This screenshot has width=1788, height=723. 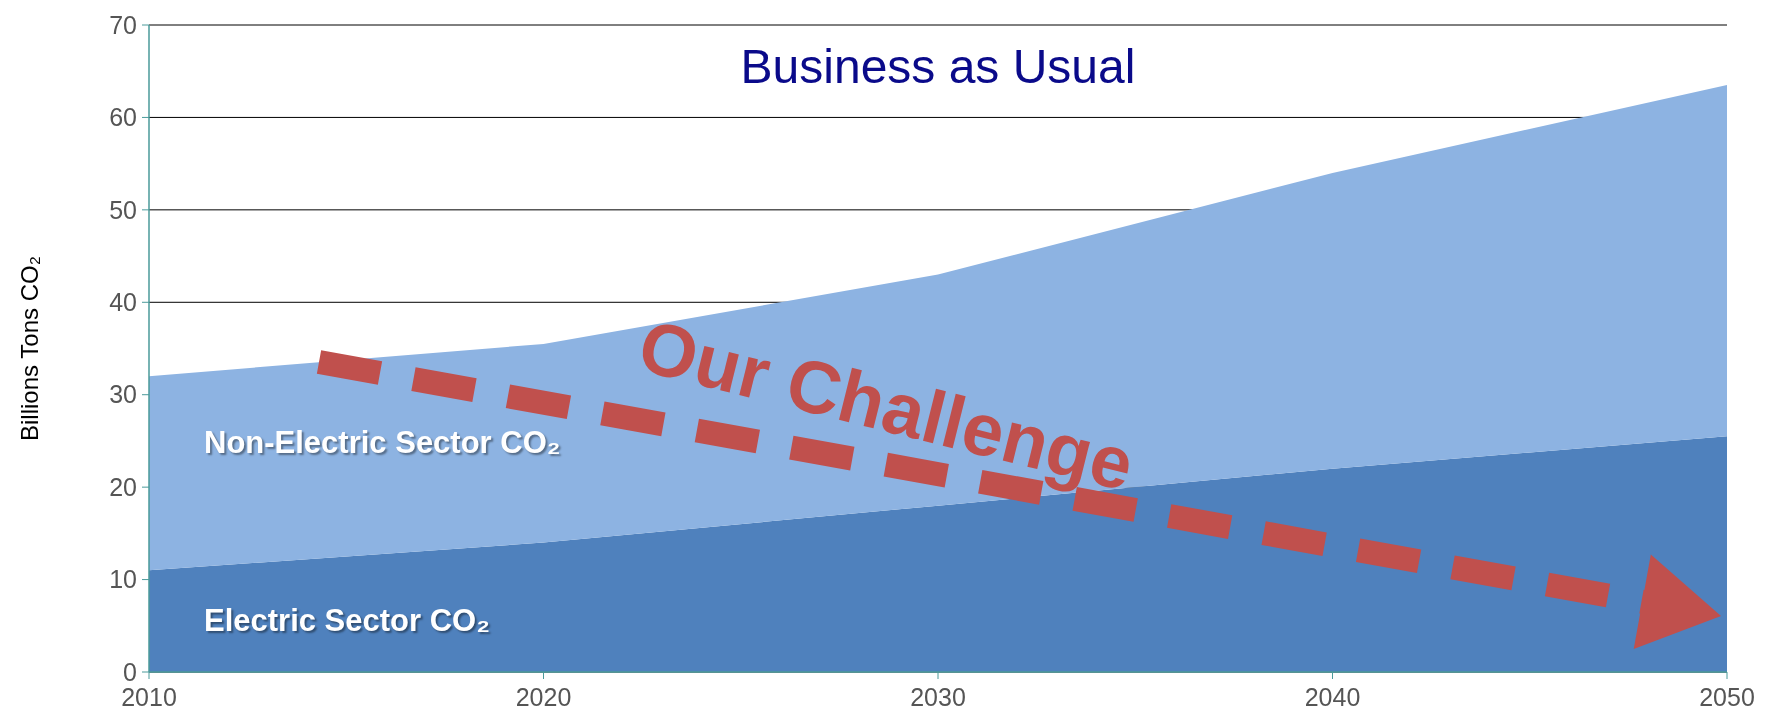 What do you see at coordinates (1727, 697) in the screenshot?
I see `x-tick-label: 2050` at bounding box center [1727, 697].